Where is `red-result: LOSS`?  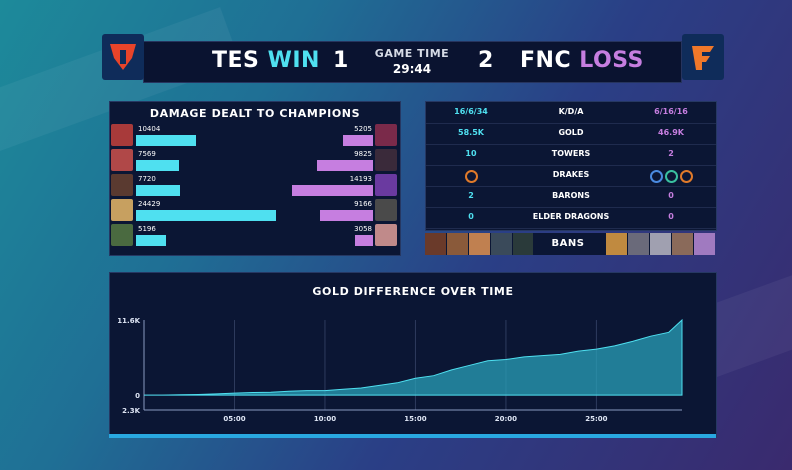 red-result: LOSS is located at coordinates (611, 60).